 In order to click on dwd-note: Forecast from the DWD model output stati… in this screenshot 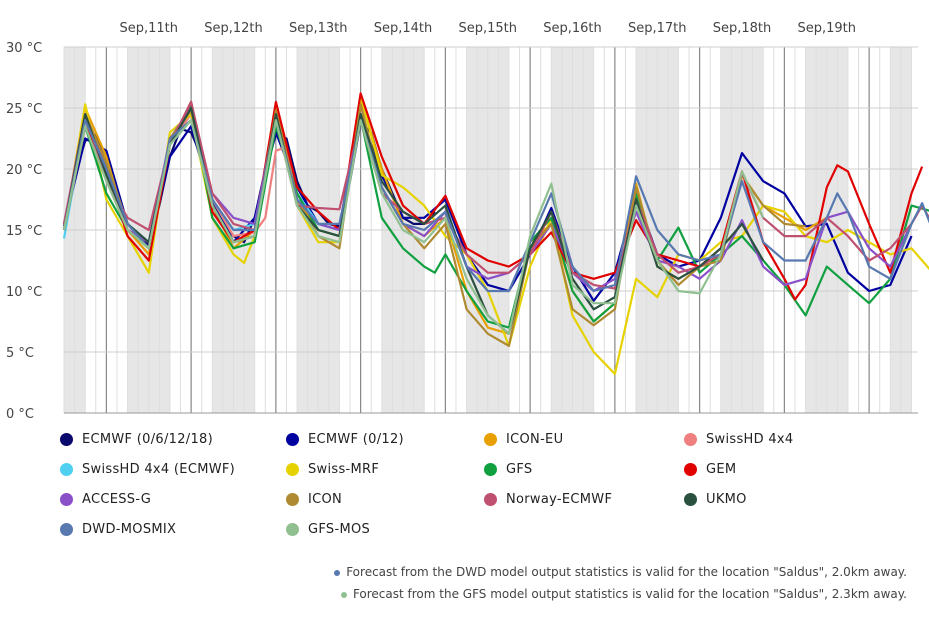, I will do `click(620, 572)`.